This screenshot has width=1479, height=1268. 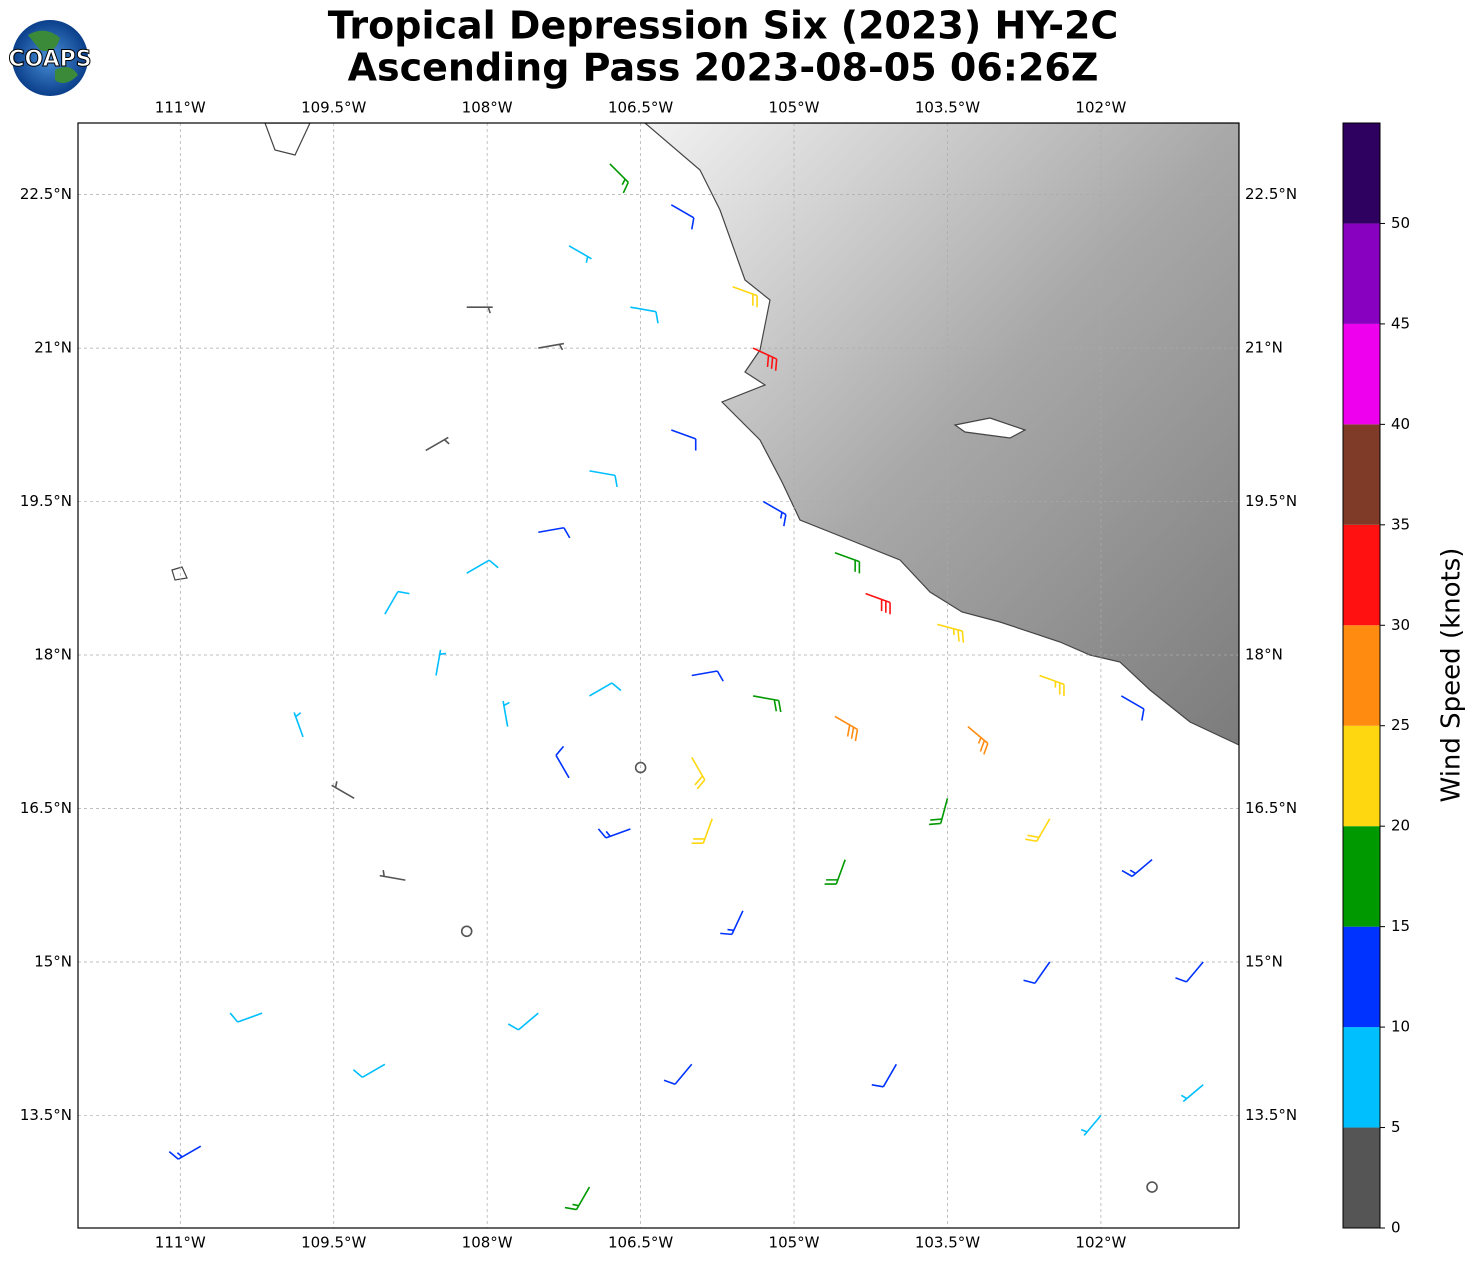 What do you see at coordinates (1400, 725) in the screenshot?
I see `colorbar-tick-label: 25` at bounding box center [1400, 725].